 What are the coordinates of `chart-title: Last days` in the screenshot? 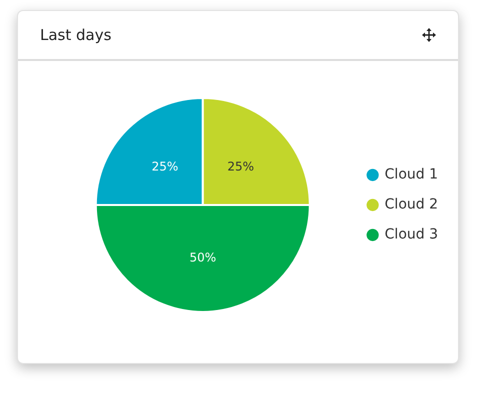 It's located at (76, 35).